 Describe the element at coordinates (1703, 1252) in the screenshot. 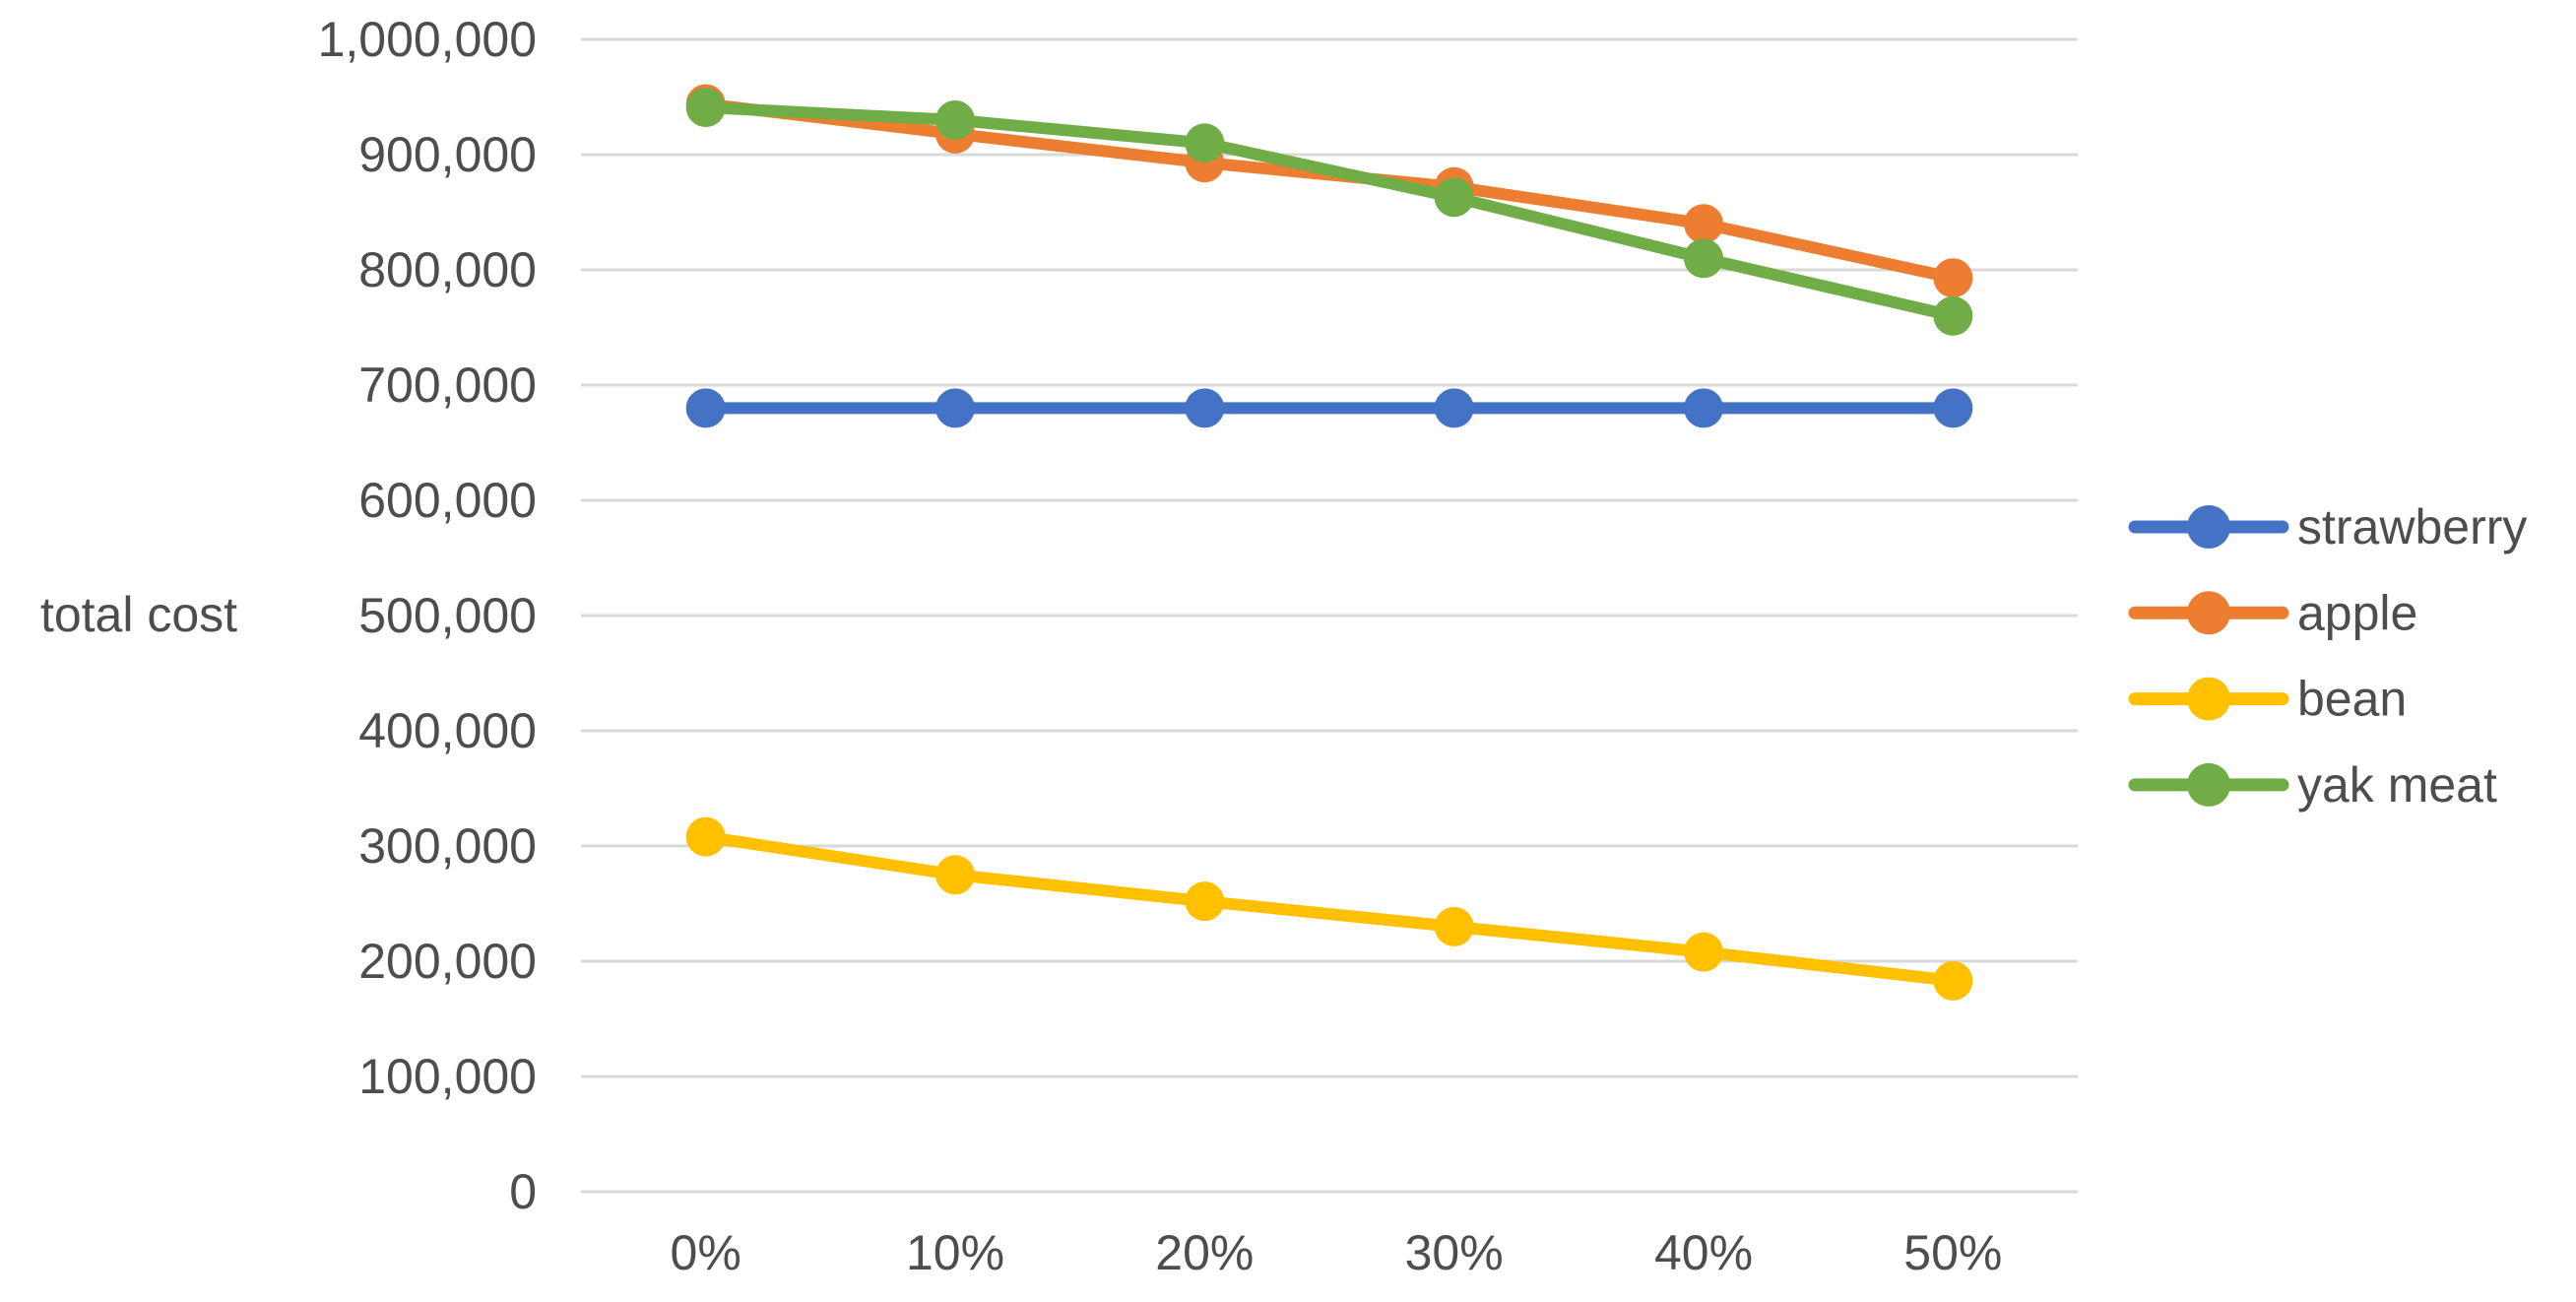

I see `x-tick-label: 40%` at that location.